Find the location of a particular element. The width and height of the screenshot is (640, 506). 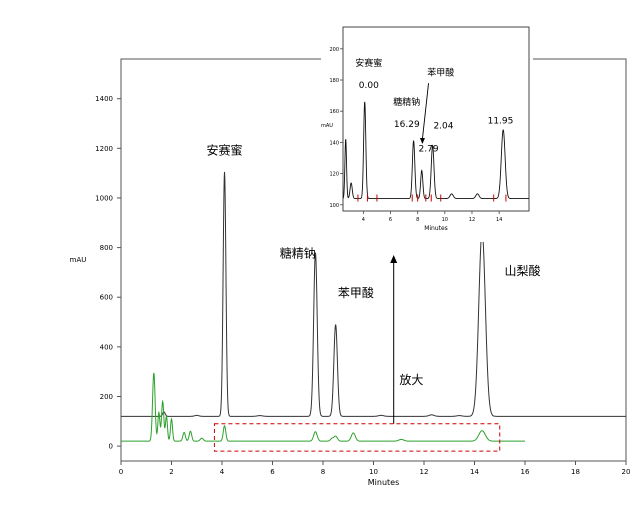

inset-y-tick-label: 120 is located at coordinates (334, 175).